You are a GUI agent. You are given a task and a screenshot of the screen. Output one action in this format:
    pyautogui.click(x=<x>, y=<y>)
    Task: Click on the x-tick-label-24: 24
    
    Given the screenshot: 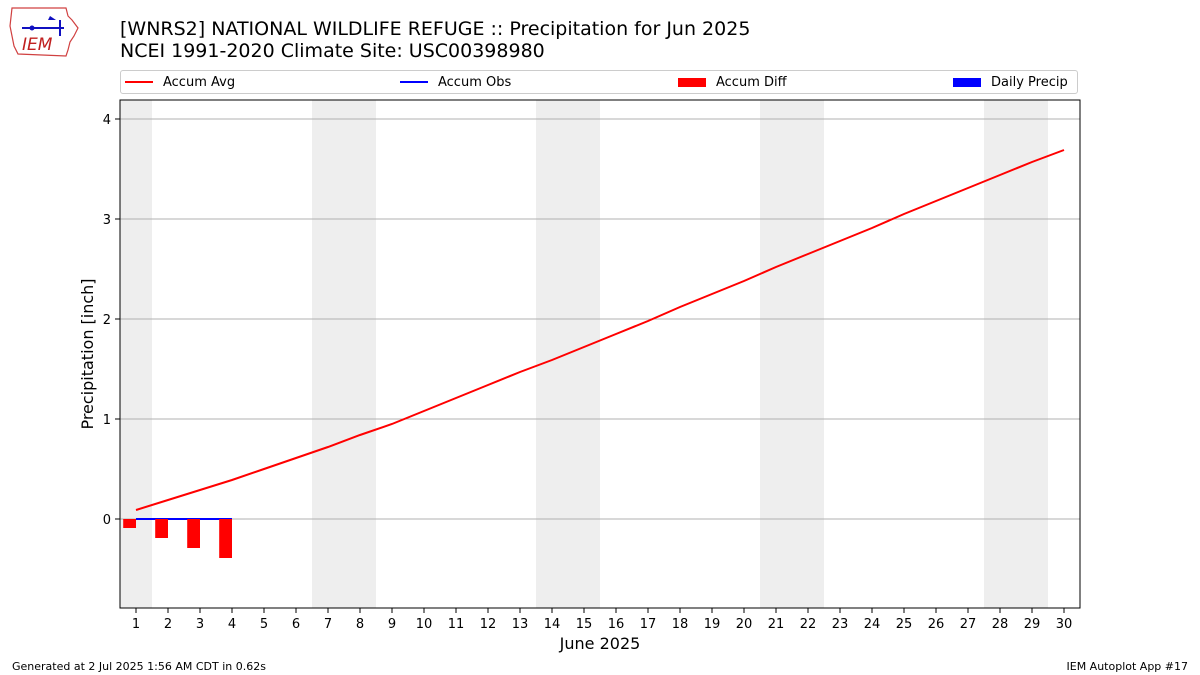 What is the action you would take?
    pyautogui.click(x=872, y=624)
    